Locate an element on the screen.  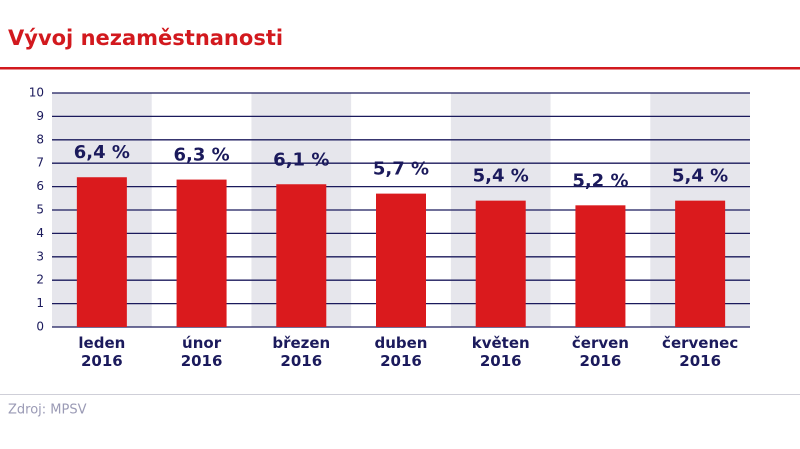
chart-title: Vývoj nezaměstnanosti is located at coordinates (145, 38).